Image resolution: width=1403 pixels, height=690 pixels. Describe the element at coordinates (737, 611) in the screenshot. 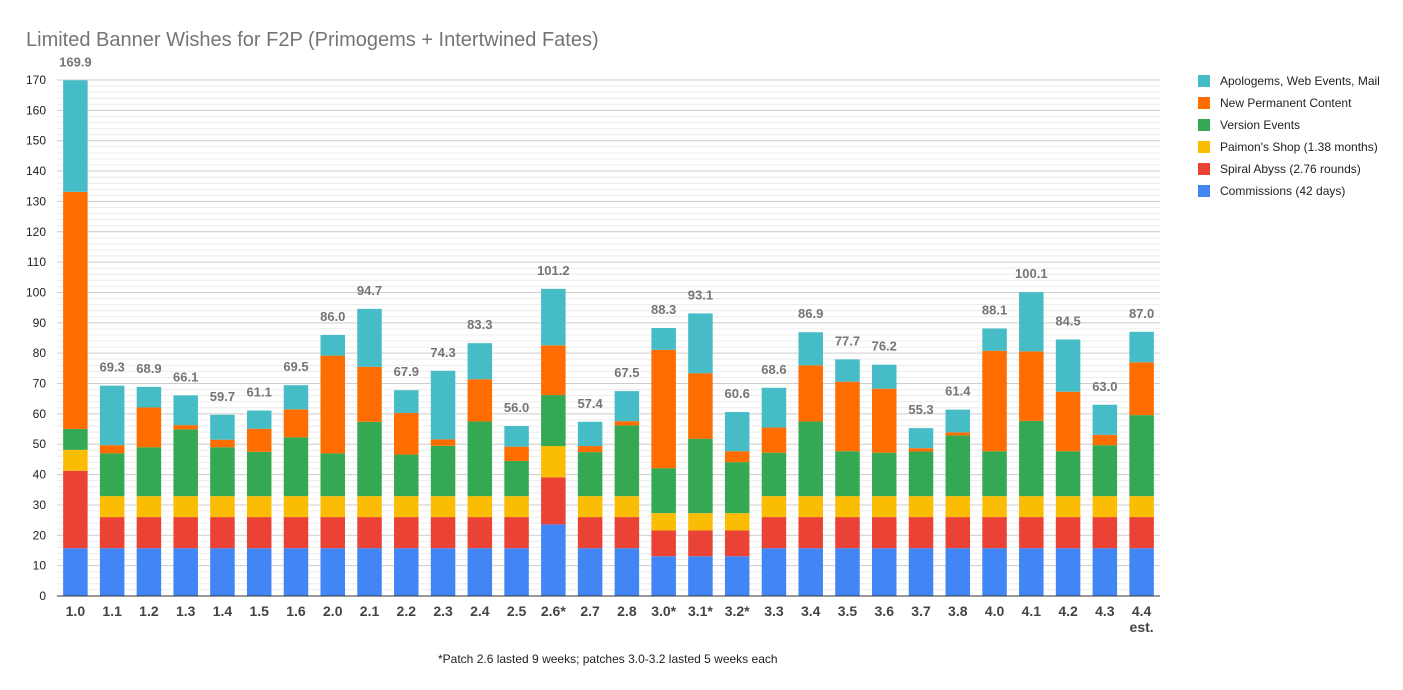

I see `x-tick-label: 3.2*` at that location.